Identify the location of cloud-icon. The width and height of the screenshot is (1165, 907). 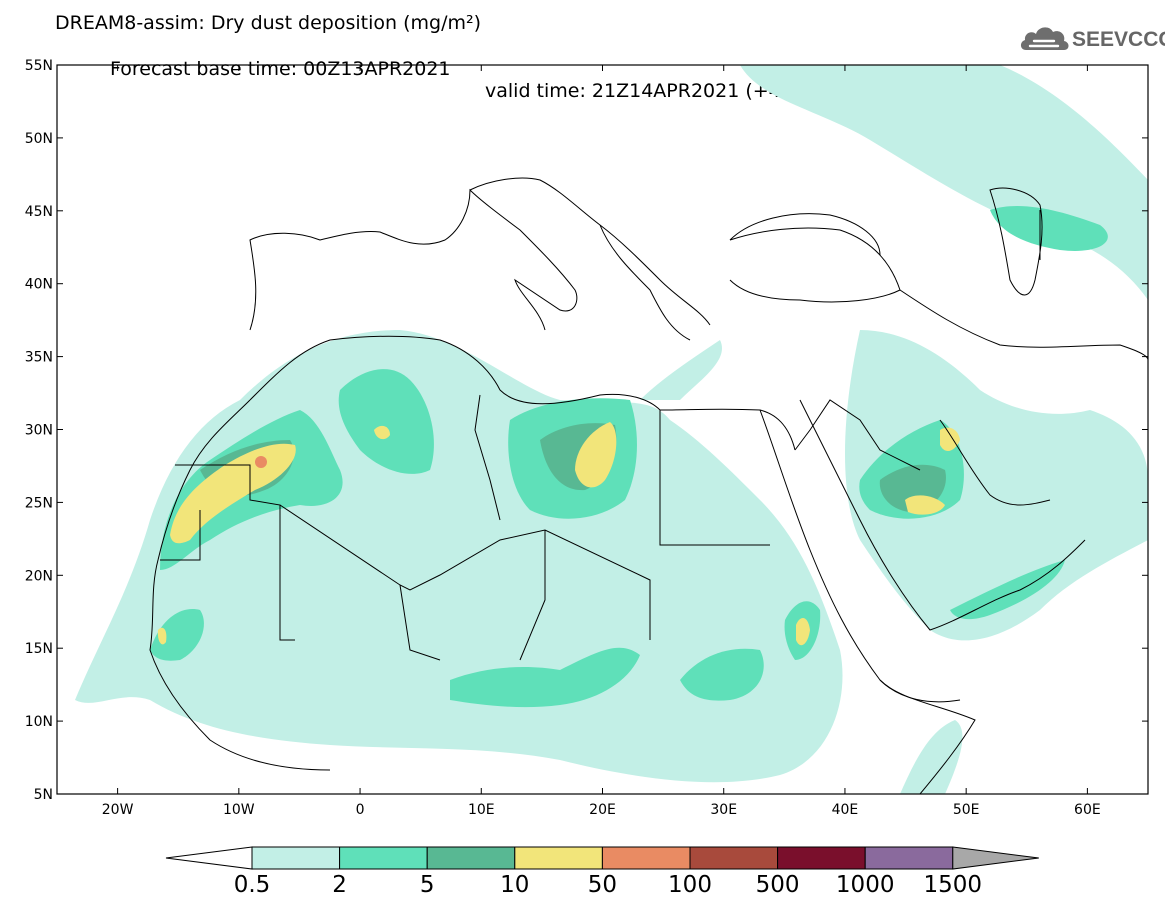
(1044, 38).